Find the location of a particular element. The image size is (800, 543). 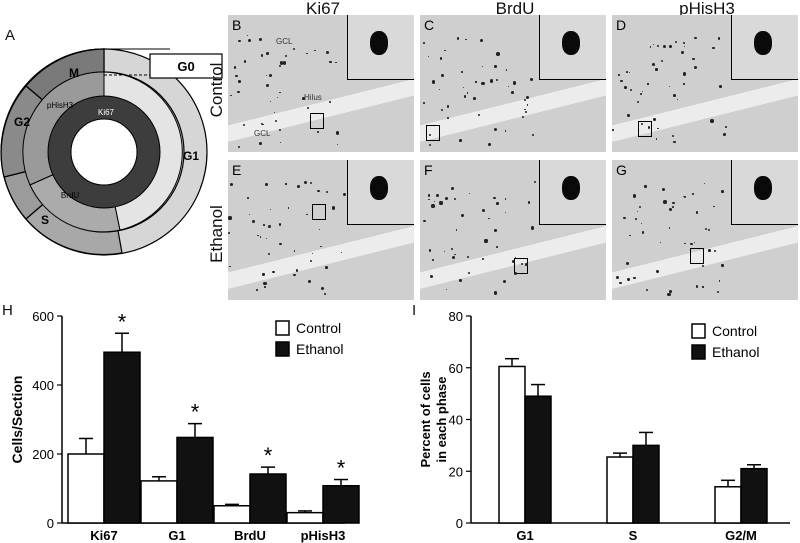

granule-cell-layer is located at coordinates (321, 255).